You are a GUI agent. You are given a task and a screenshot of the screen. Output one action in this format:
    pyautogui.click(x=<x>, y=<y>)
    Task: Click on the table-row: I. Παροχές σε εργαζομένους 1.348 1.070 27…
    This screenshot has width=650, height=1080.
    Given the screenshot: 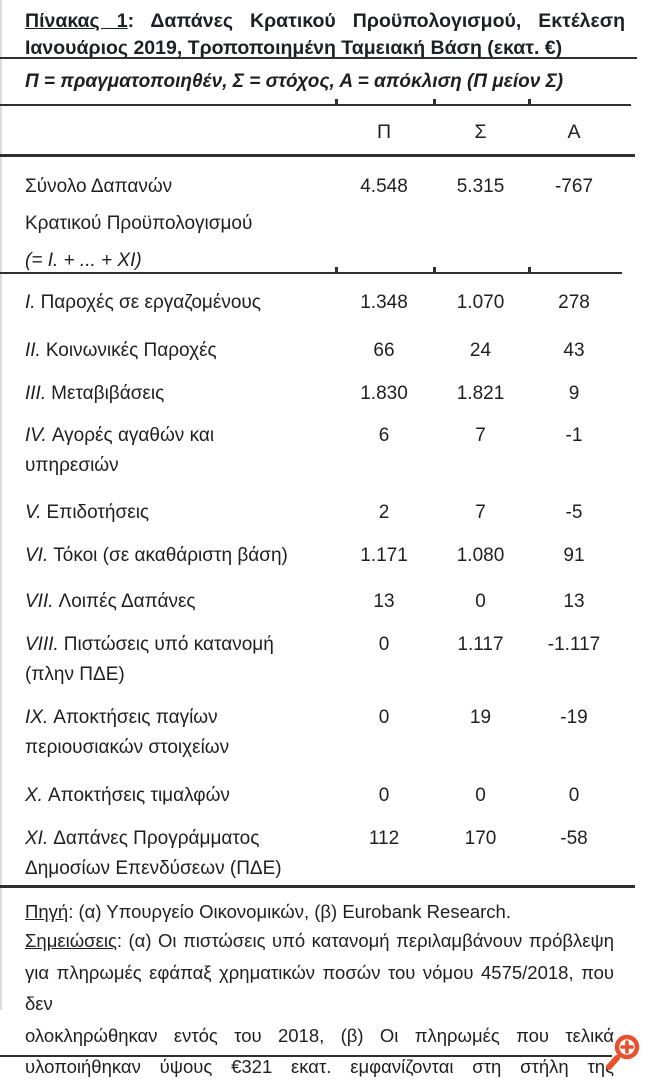 What is the action you would take?
    pyautogui.click(x=322, y=303)
    